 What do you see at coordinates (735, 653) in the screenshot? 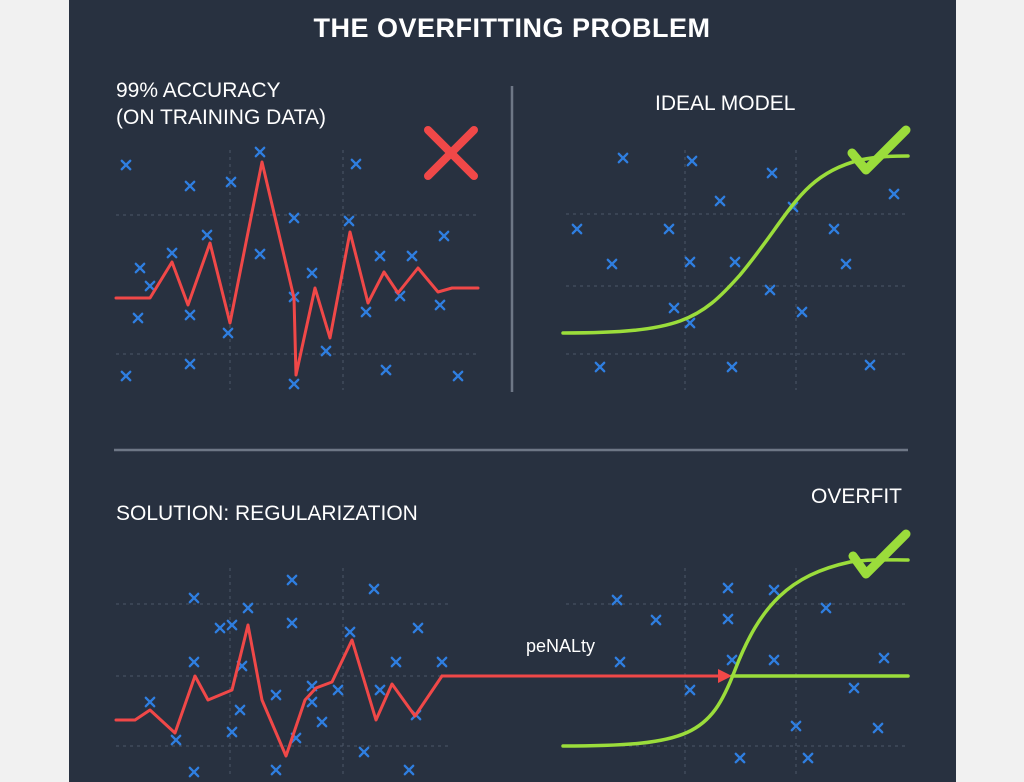
I see `ideal-curve-bottom` at bounding box center [735, 653].